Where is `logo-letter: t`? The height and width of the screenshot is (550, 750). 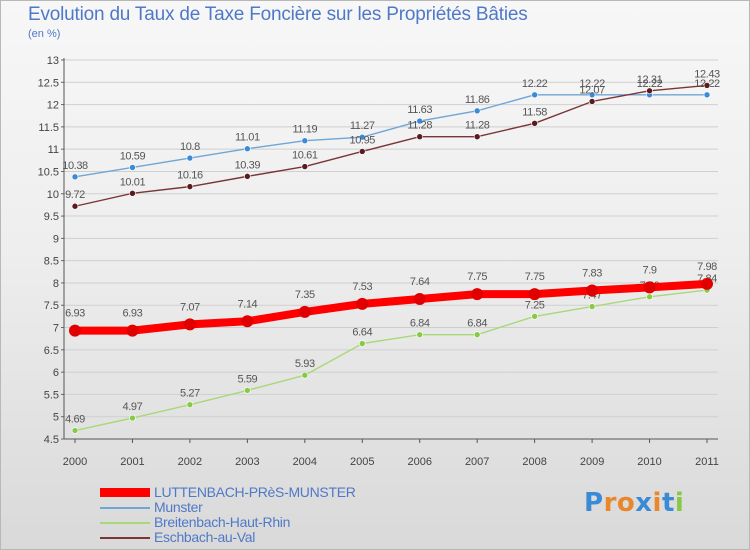 logo-letter: t is located at coordinates (668, 503).